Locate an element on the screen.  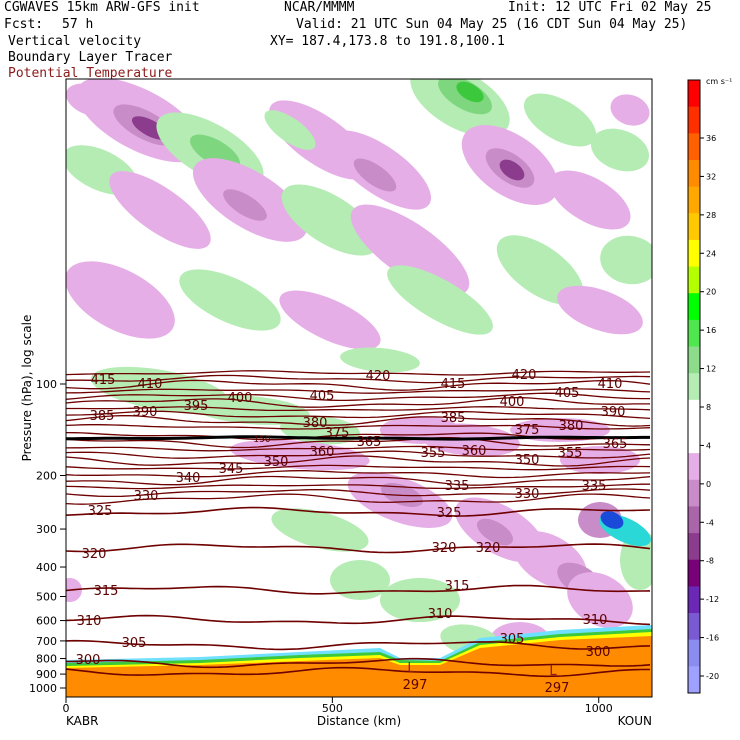
distance-axis: 0 500 1000 is located at coordinates (338, 706).